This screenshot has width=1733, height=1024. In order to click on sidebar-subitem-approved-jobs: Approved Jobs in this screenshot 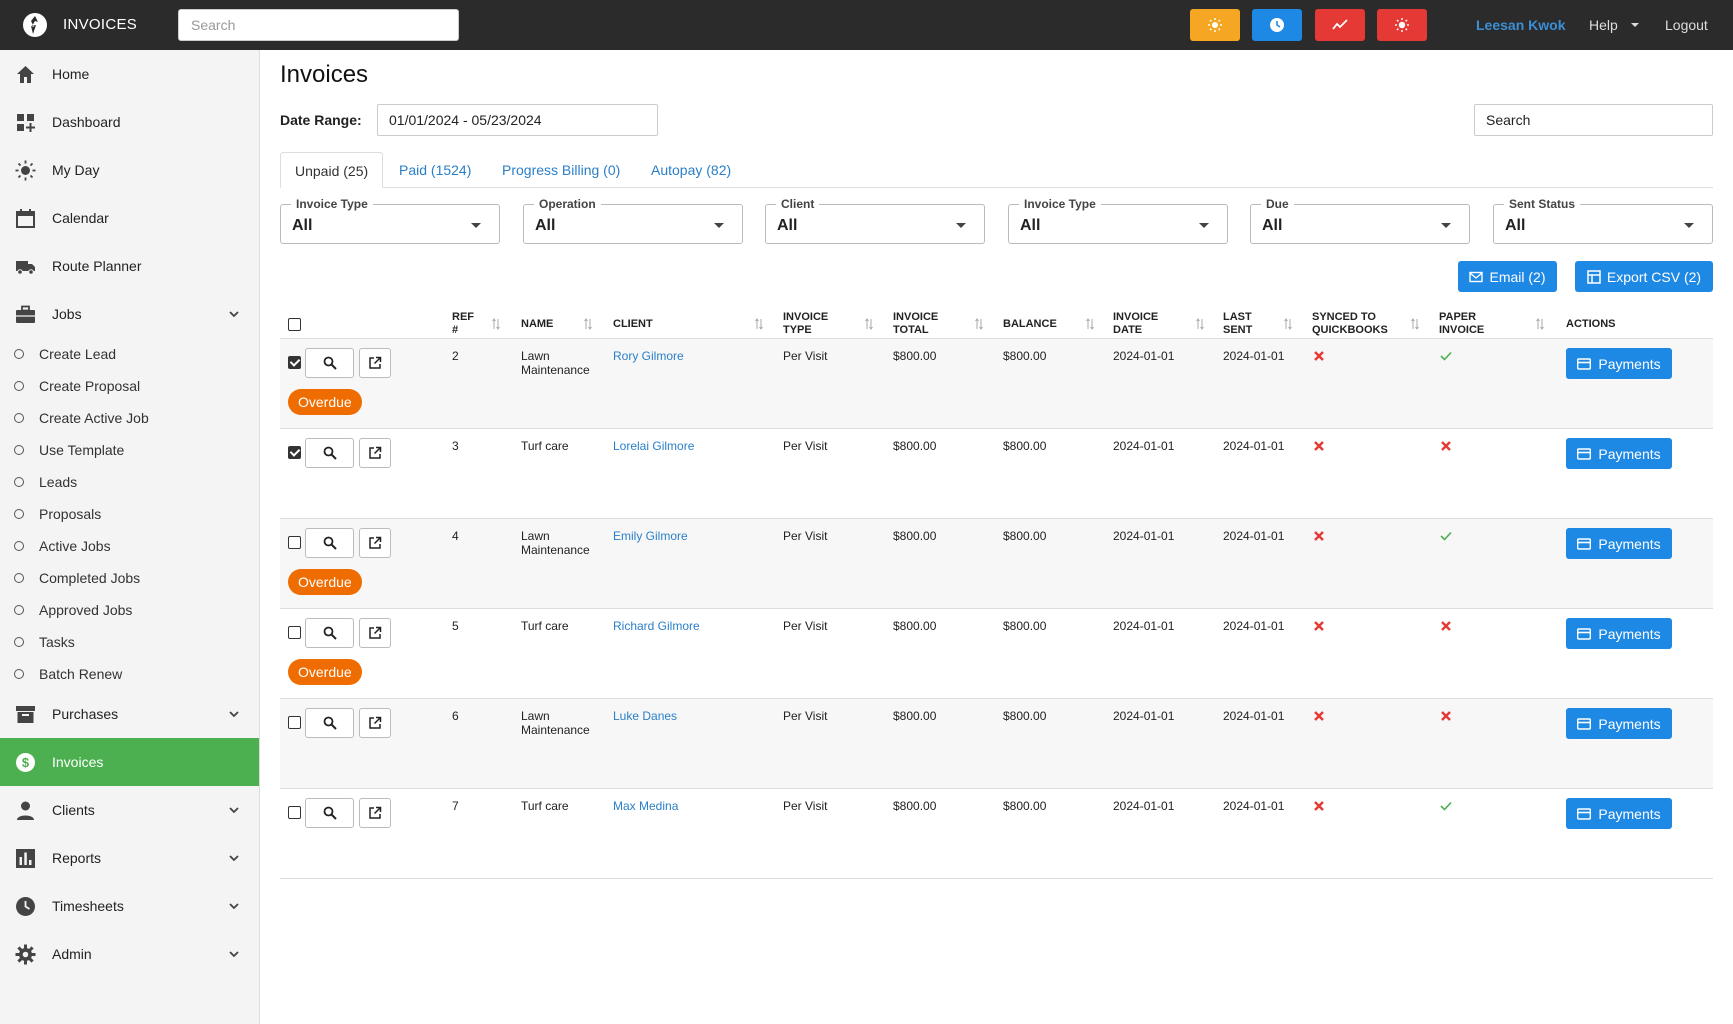, I will do `click(129, 610)`.